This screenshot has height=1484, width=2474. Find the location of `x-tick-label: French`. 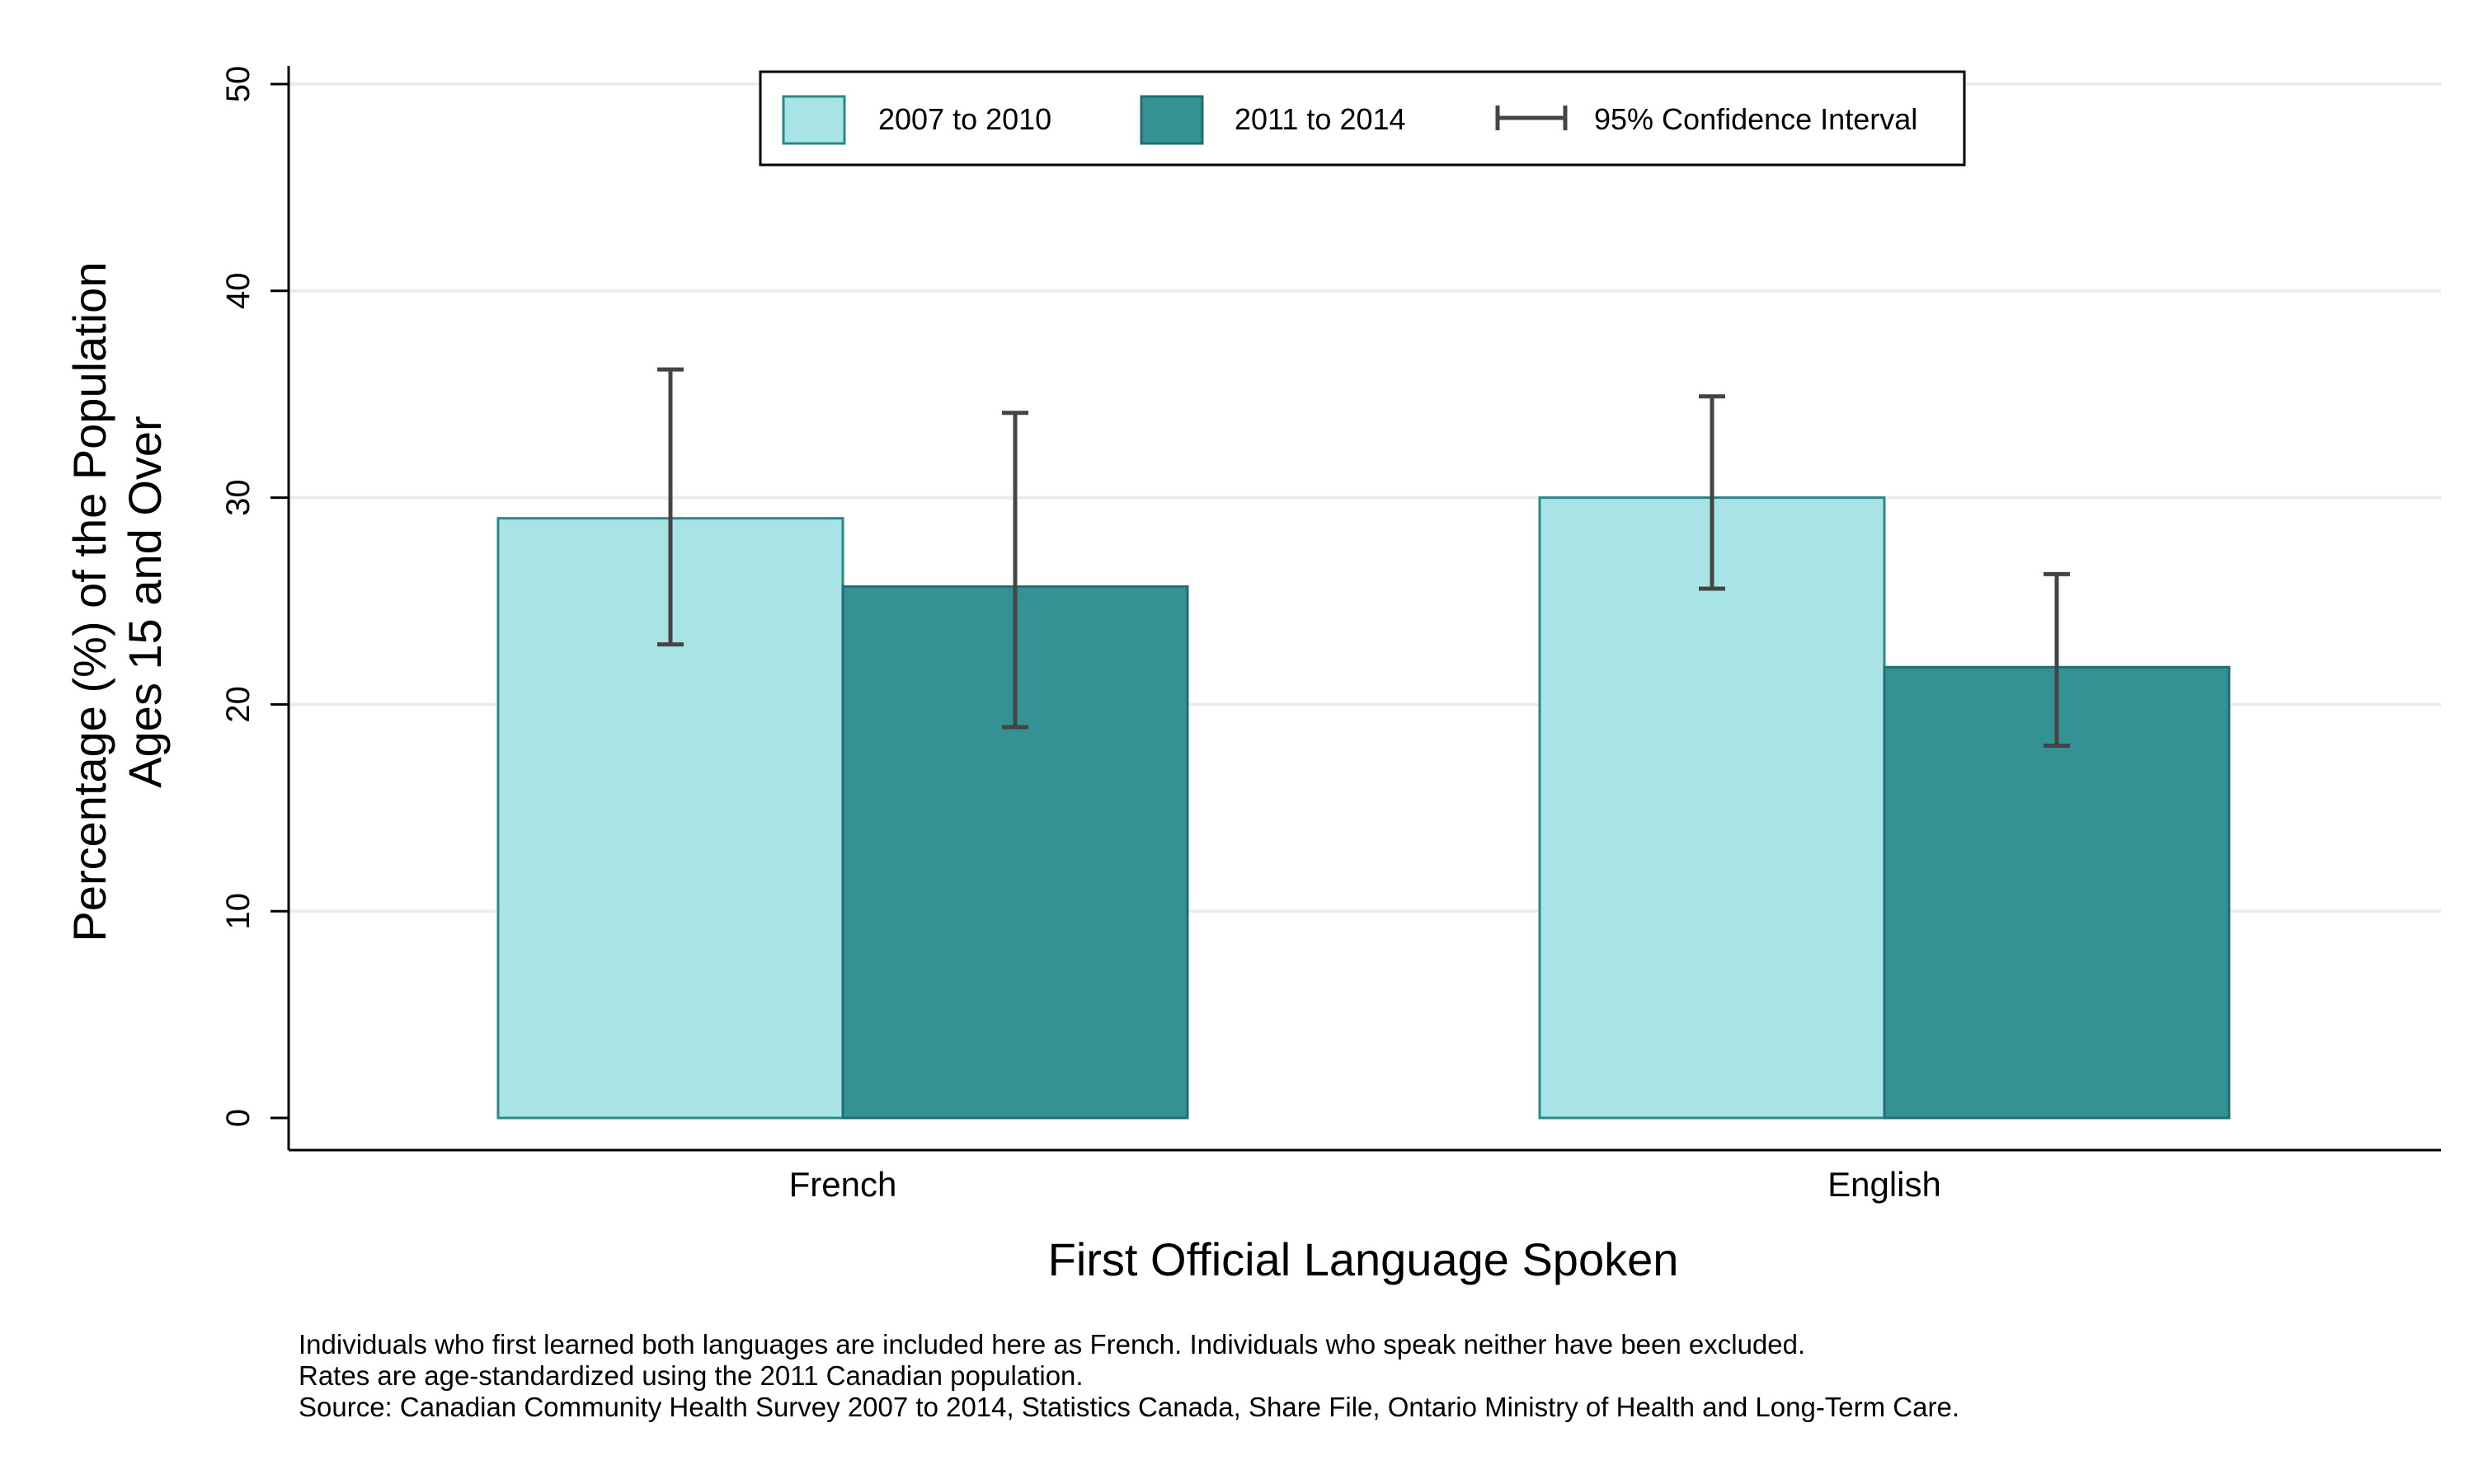

x-tick-label: French is located at coordinates (843, 1184).